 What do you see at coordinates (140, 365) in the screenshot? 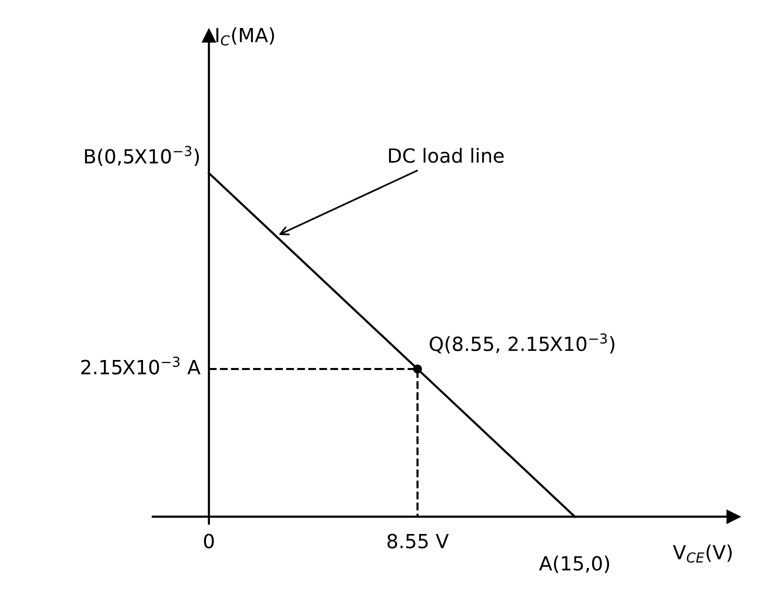
I see `annotation: 2.15X10$^{−3}$ A` at bounding box center [140, 365].